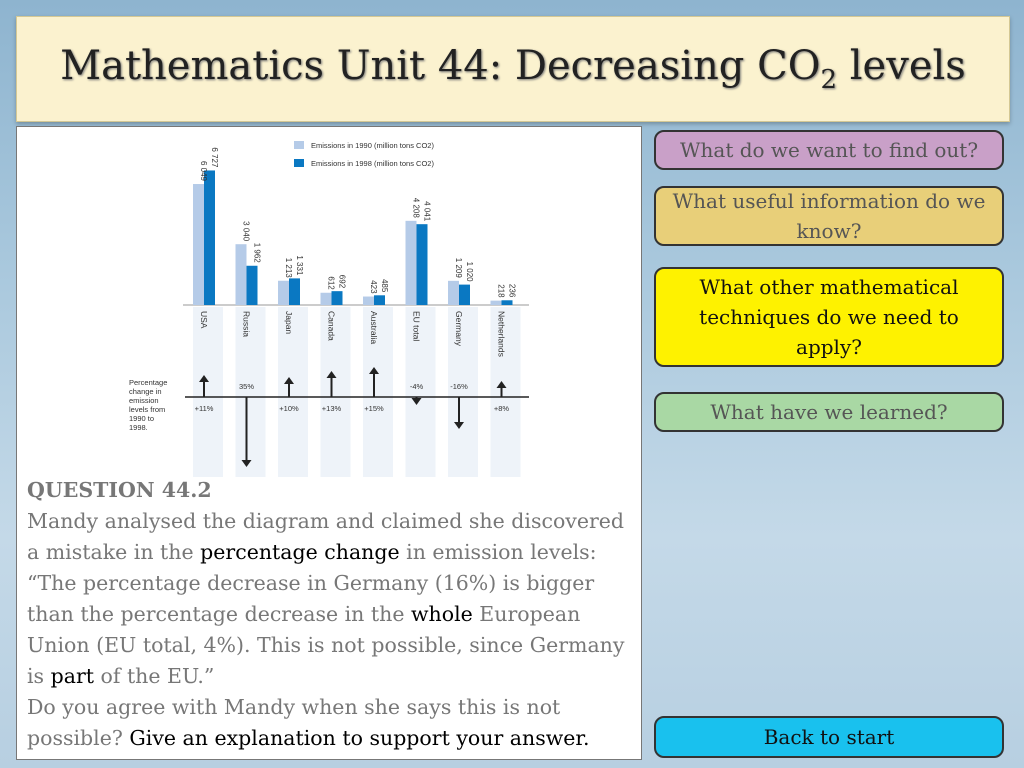 The width and height of the screenshot is (1024, 768). Describe the element at coordinates (288, 268) in the screenshot. I see `value-label-1990: 1 213` at that location.